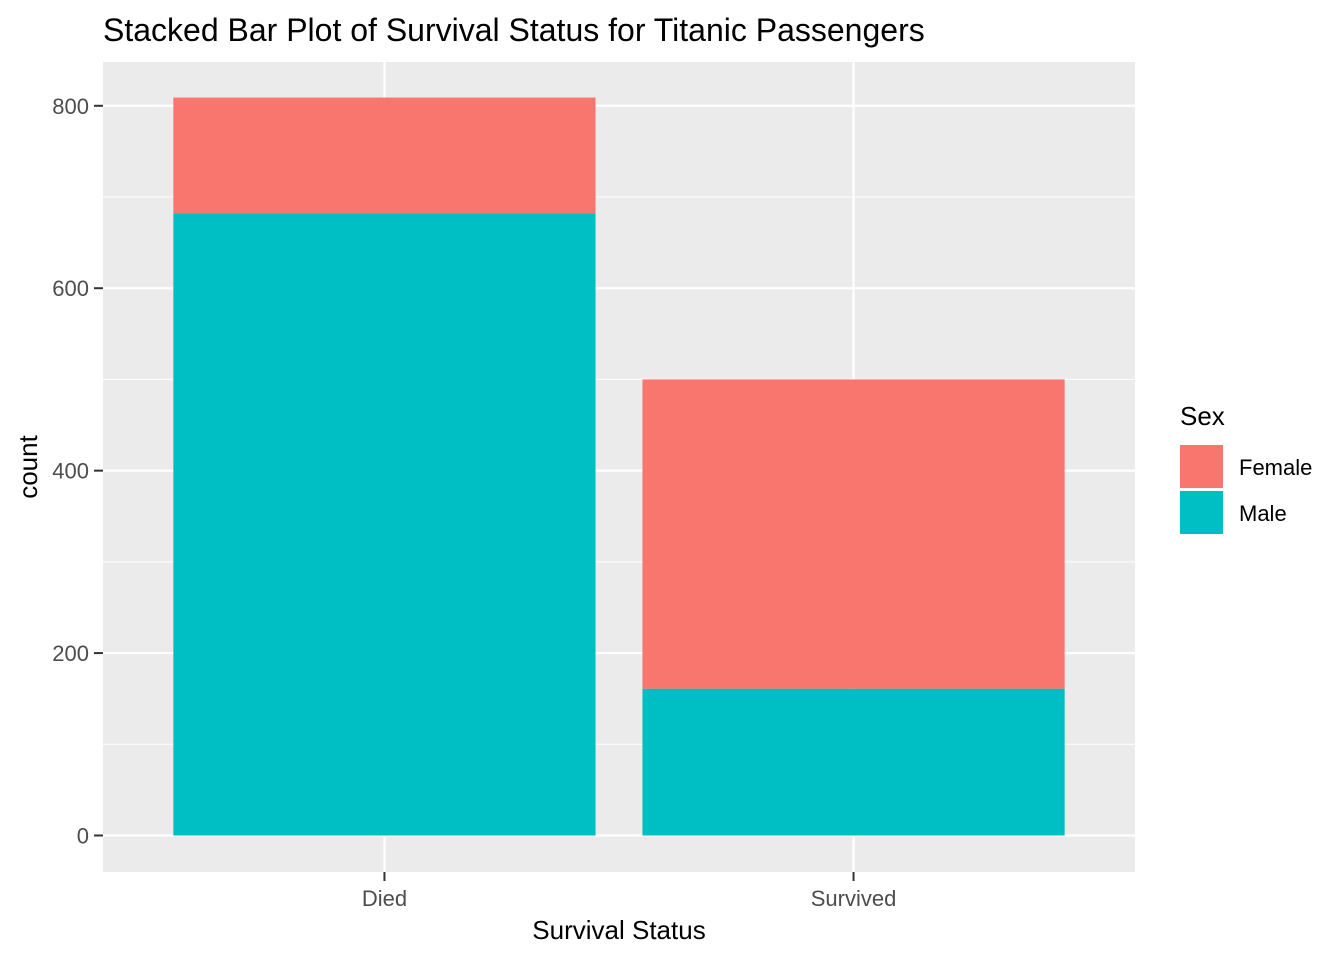 The width and height of the screenshot is (1344, 960). Describe the element at coordinates (1201, 466) in the screenshot. I see `legend-swatch-female` at that location.